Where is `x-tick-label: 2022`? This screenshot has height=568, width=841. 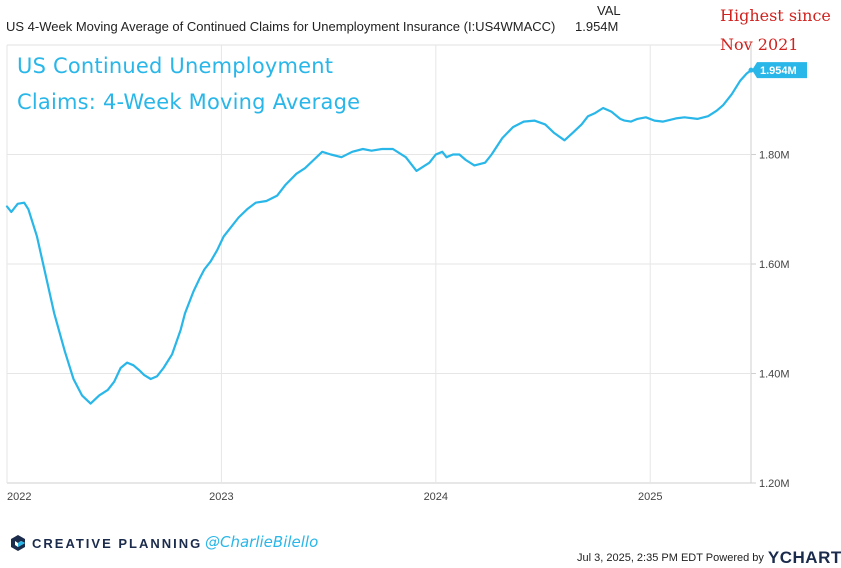 x-tick-label: 2022 is located at coordinates (19, 497).